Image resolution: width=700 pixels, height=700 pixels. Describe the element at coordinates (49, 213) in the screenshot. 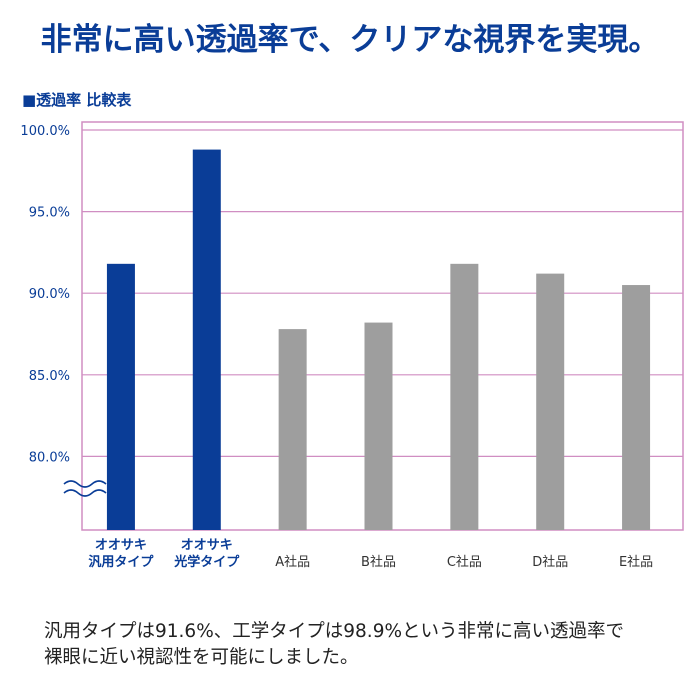

I see `y-tick-label: 95.0%` at that location.